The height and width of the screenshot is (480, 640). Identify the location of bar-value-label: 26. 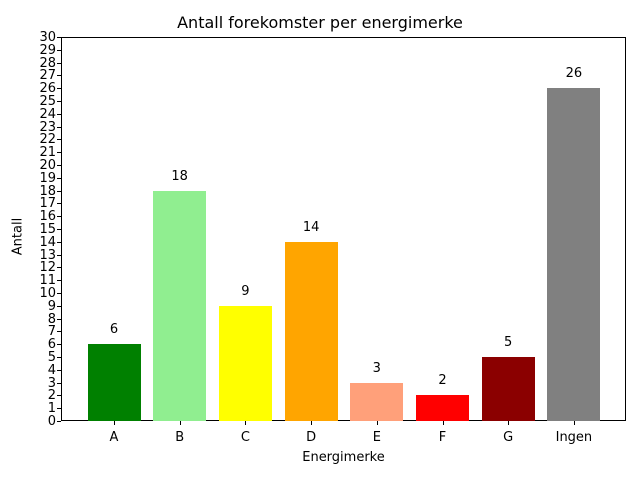
(574, 74).